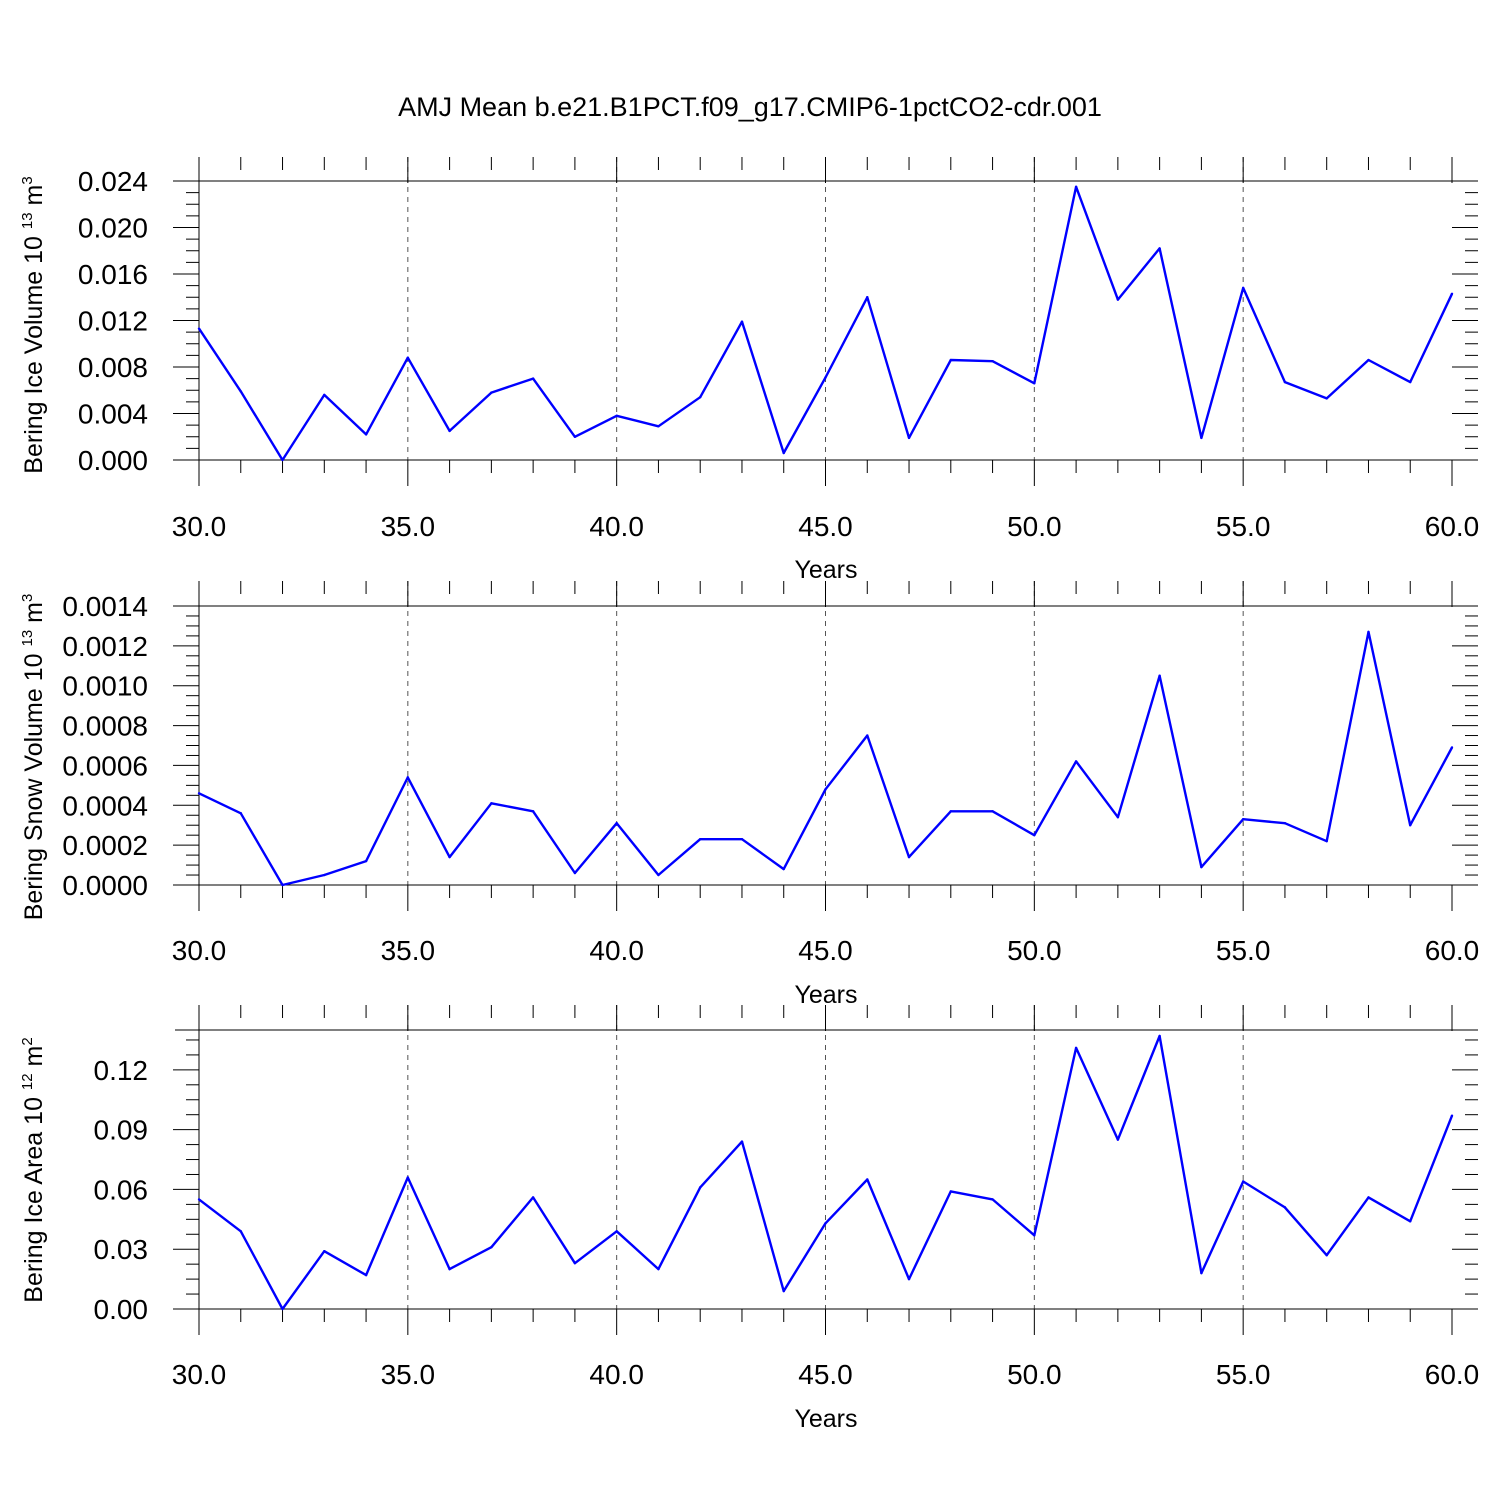 The height and width of the screenshot is (1500, 1500). Describe the element at coordinates (113, 460) in the screenshot. I see `y-tick-label: 0.000` at that location.